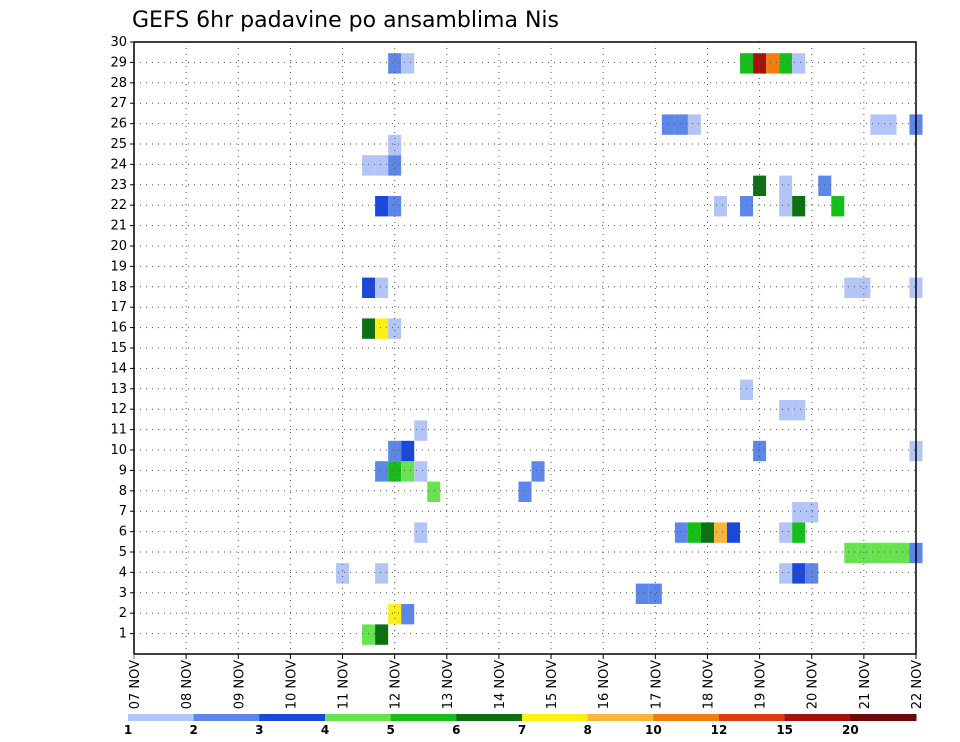 The image size is (960, 742). Describe the element at coordinates (118, 42) in the screenshot. I see `y-tick-label: 30` at that location.